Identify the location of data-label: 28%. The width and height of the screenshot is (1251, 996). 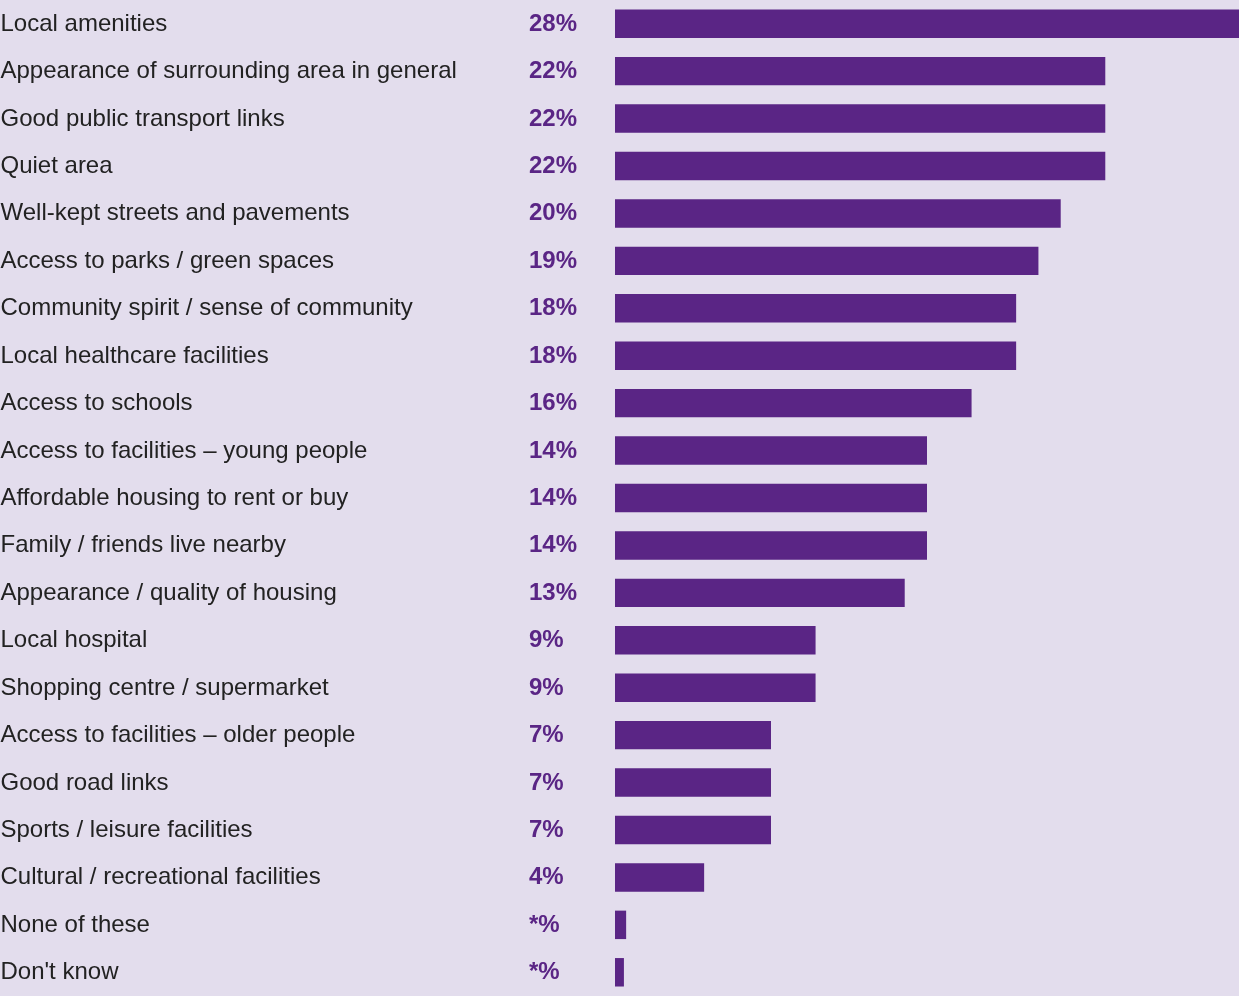
(553, 22).